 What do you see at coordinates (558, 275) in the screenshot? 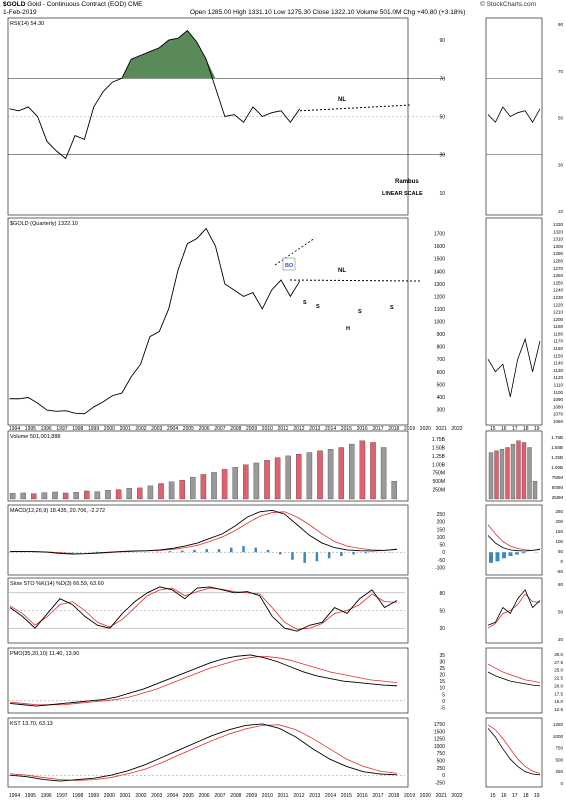
I see `side-price-ytick-label: 1260` at bounding box center [558, 275].